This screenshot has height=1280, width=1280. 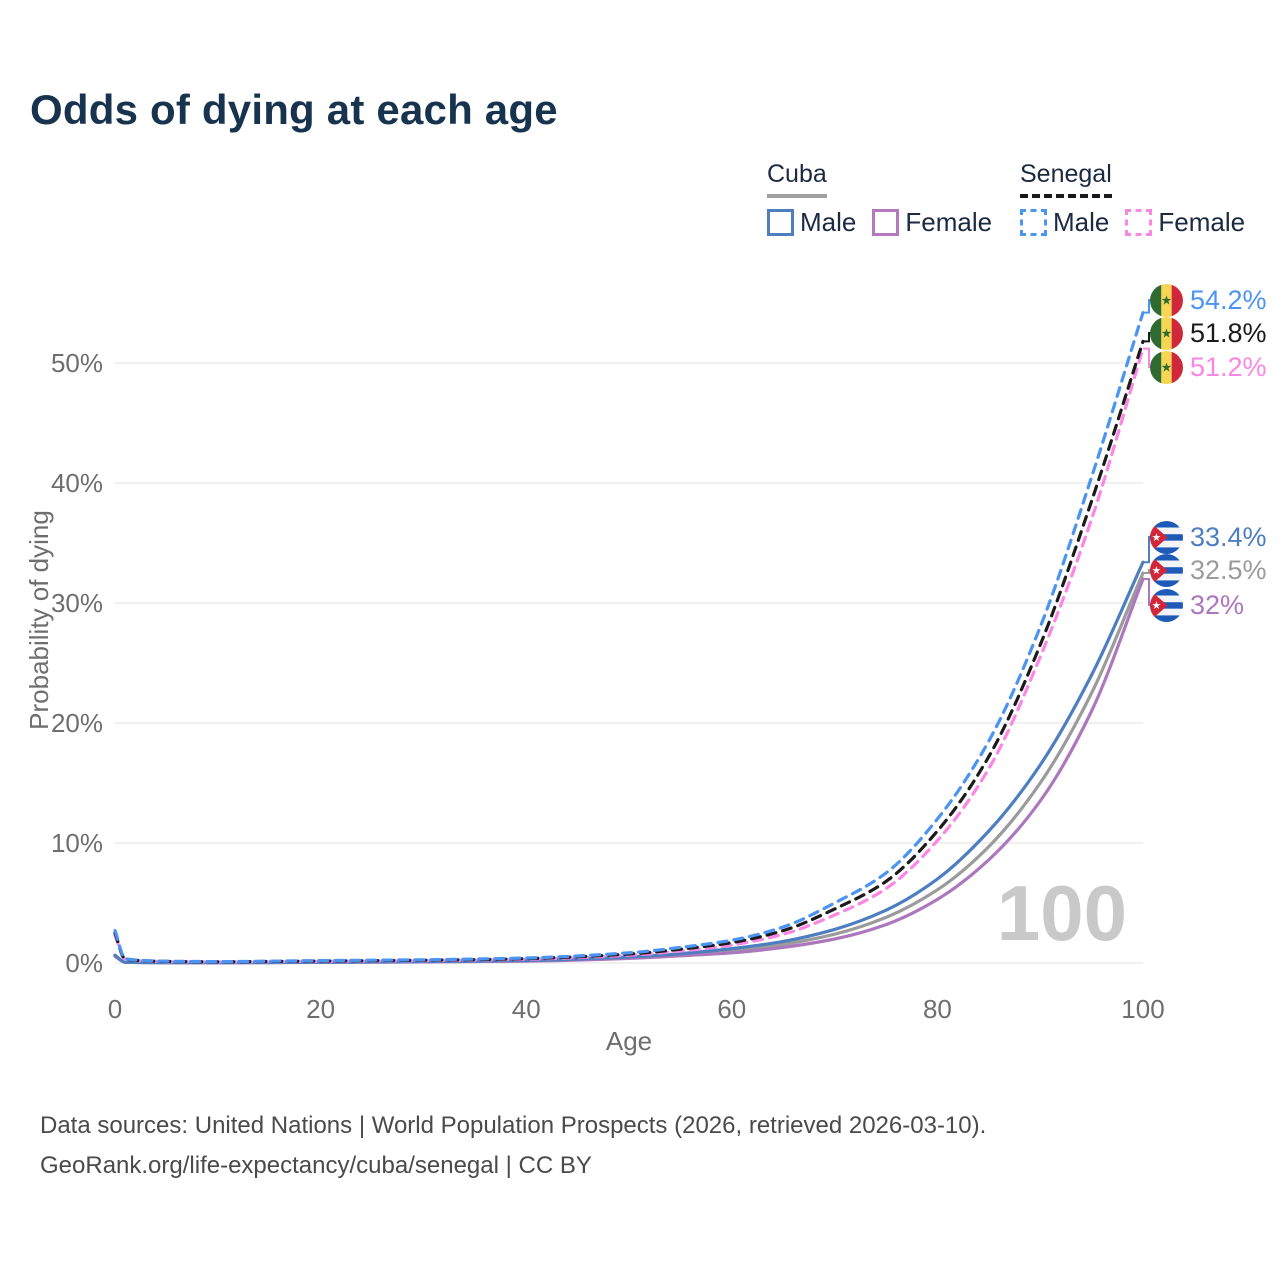 I want to click on end-label-senegal-both: 51.8%, so click(x=1208, y=333).